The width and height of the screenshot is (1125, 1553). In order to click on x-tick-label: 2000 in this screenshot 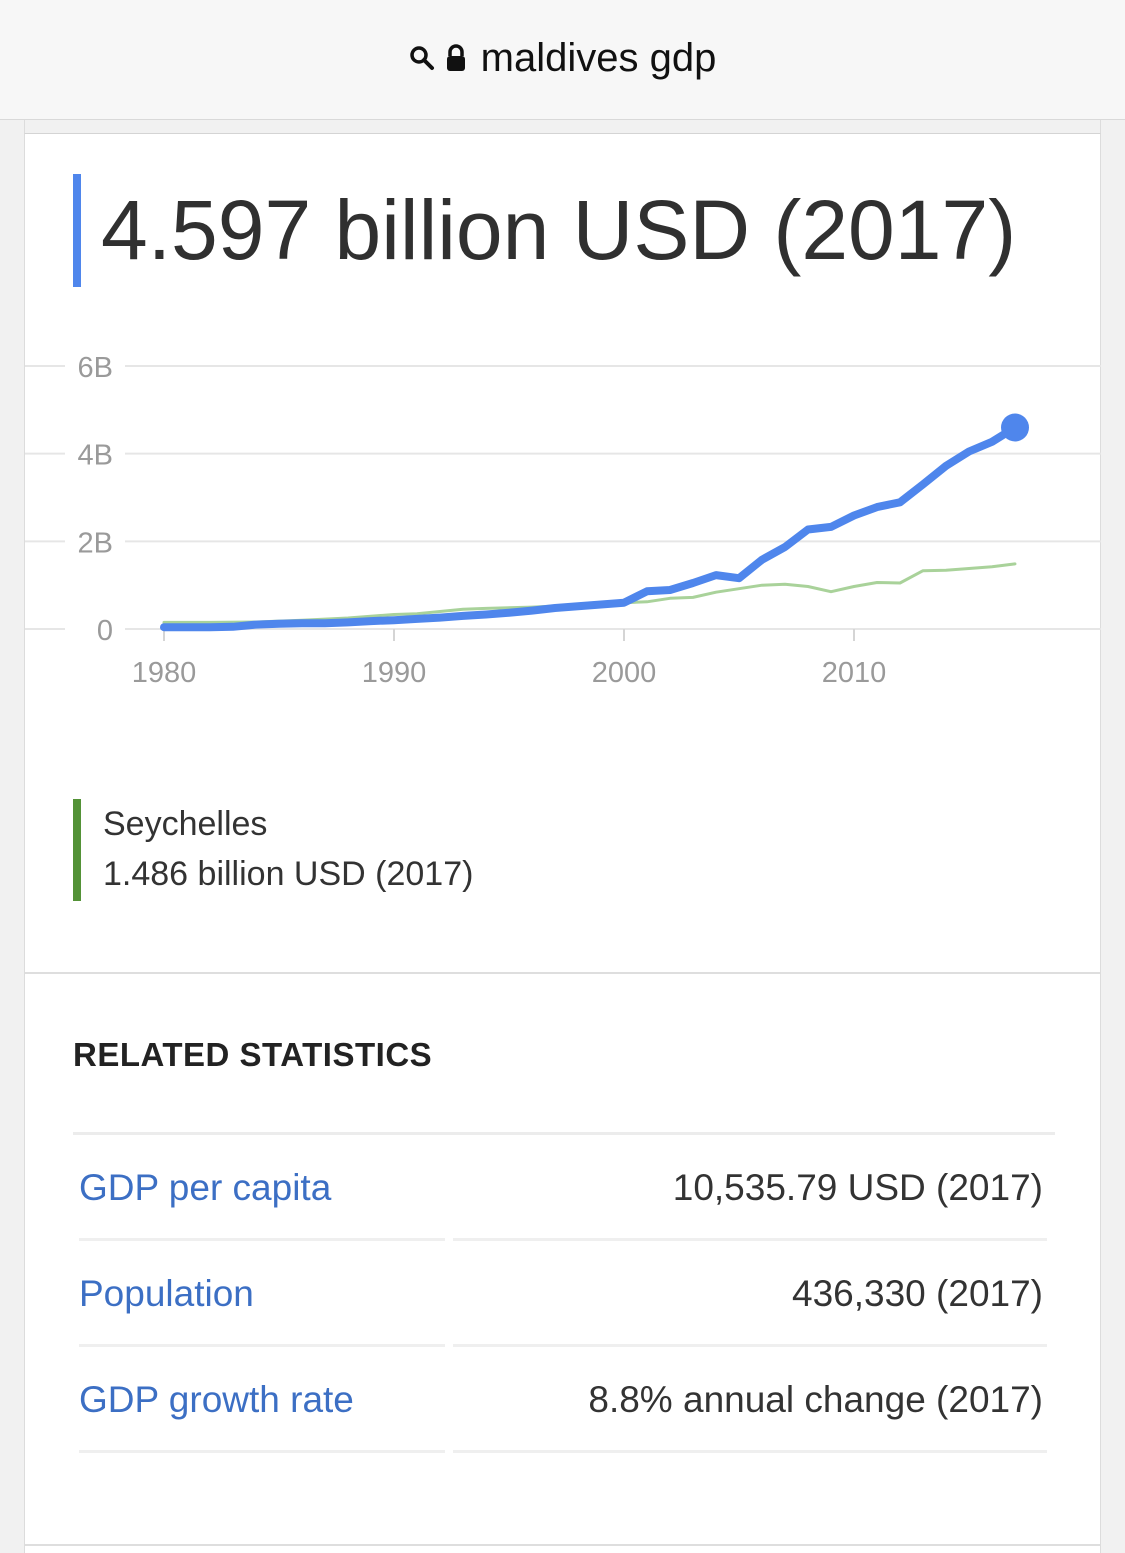, I will do `click(624, 673)`.